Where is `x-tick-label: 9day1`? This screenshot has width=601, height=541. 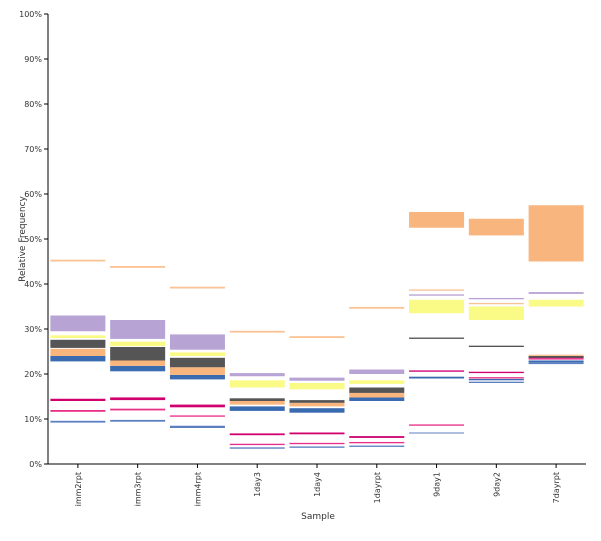
x-tick-label: 9day1 is located at coordinates (437, 484).